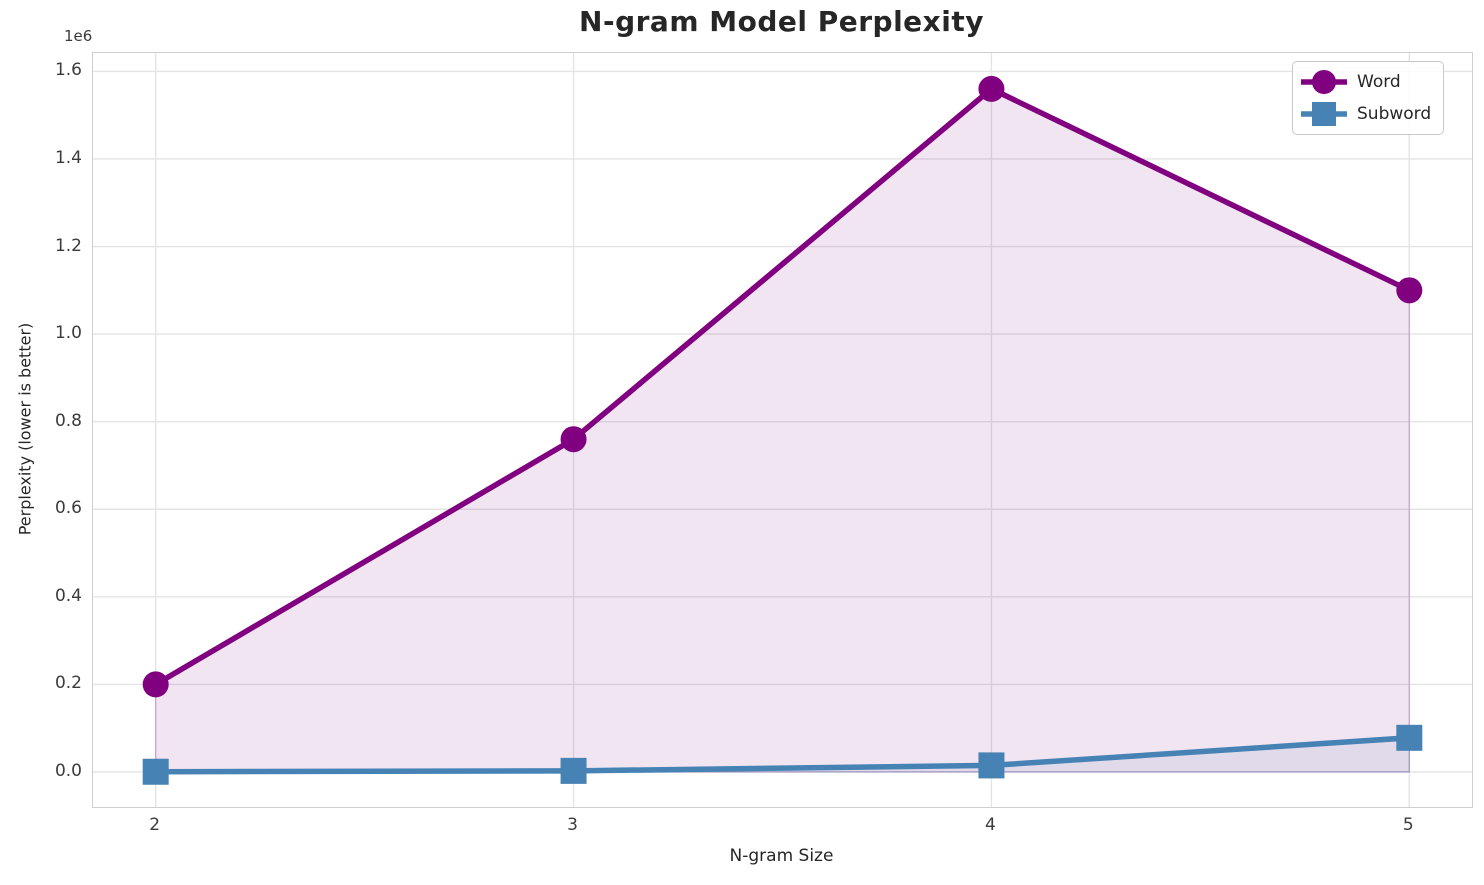 This screenshot has width=1484, height=885. What do you see at coordinates (1324, 114) in the screenshot?
I see `subword-line-marker-glyph` at bounding box center [1324, 114].